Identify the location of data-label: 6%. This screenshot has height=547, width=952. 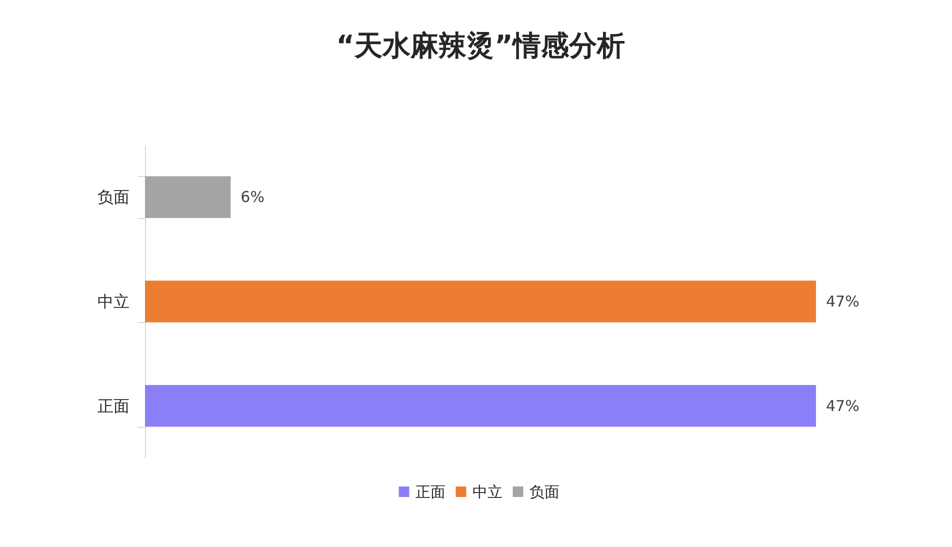
(252, 197).